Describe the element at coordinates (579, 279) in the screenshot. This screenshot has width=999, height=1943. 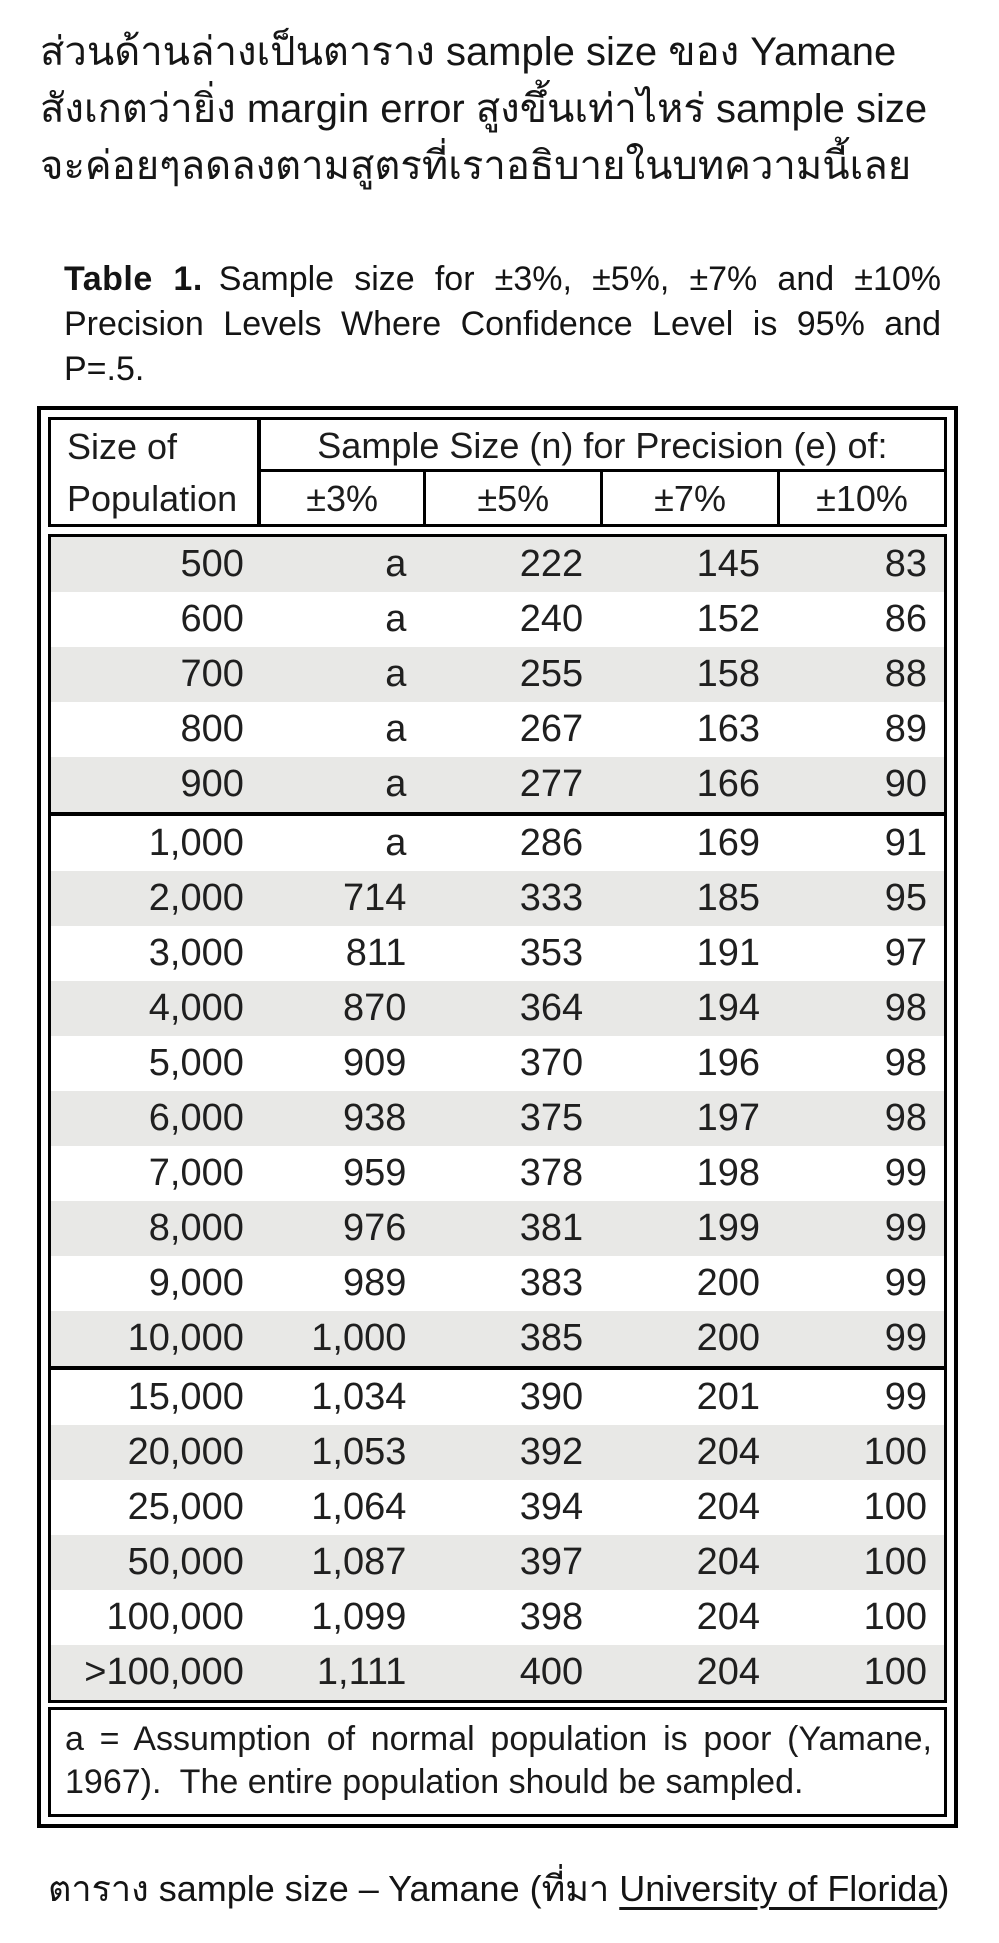
I see `table-title-line1-rest: Sample size for ±3%, ±5%, ±7% and ±10%` at that location.